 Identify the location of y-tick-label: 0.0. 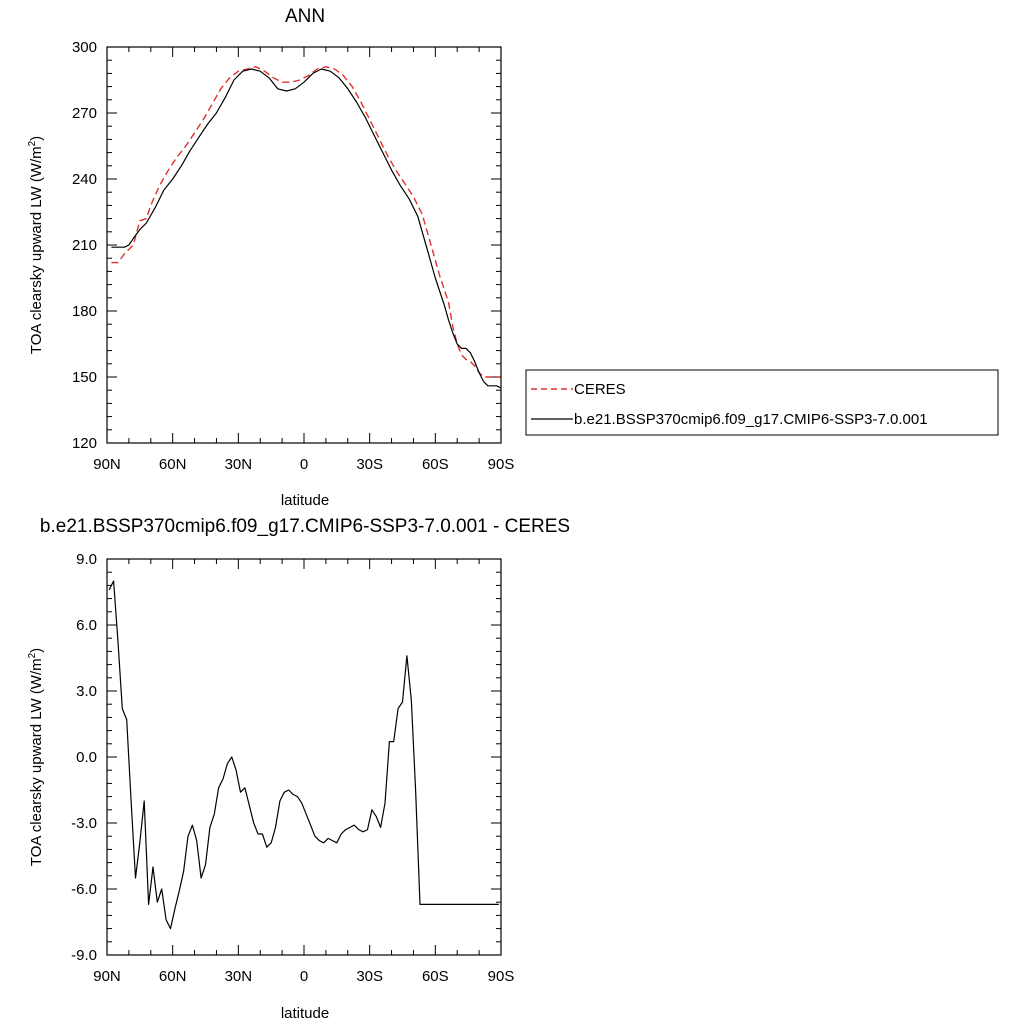
(86, 757).